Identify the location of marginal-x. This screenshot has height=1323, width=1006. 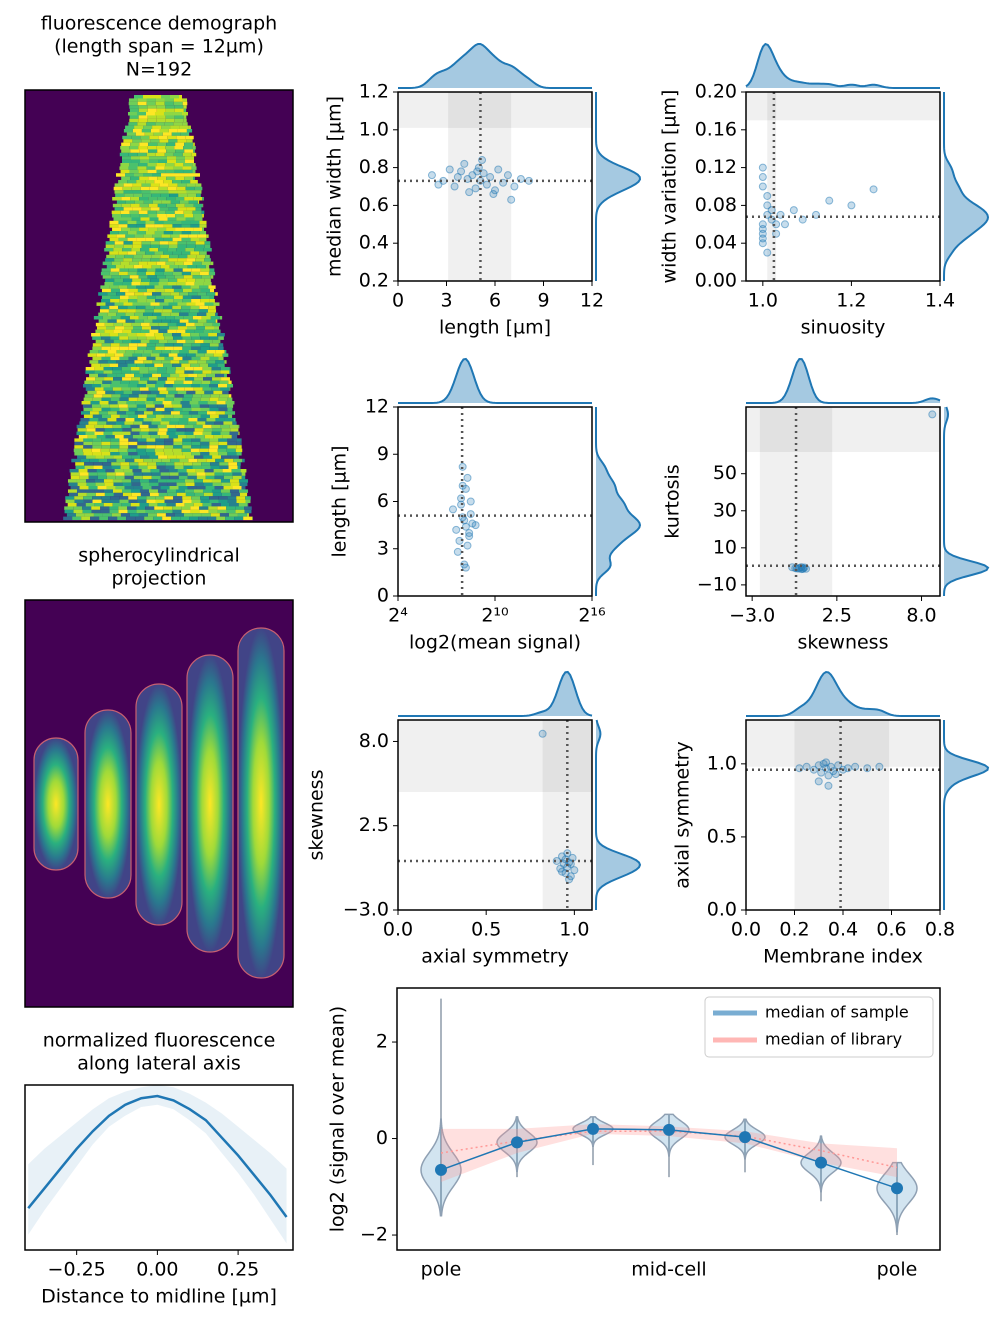
(495, 380).